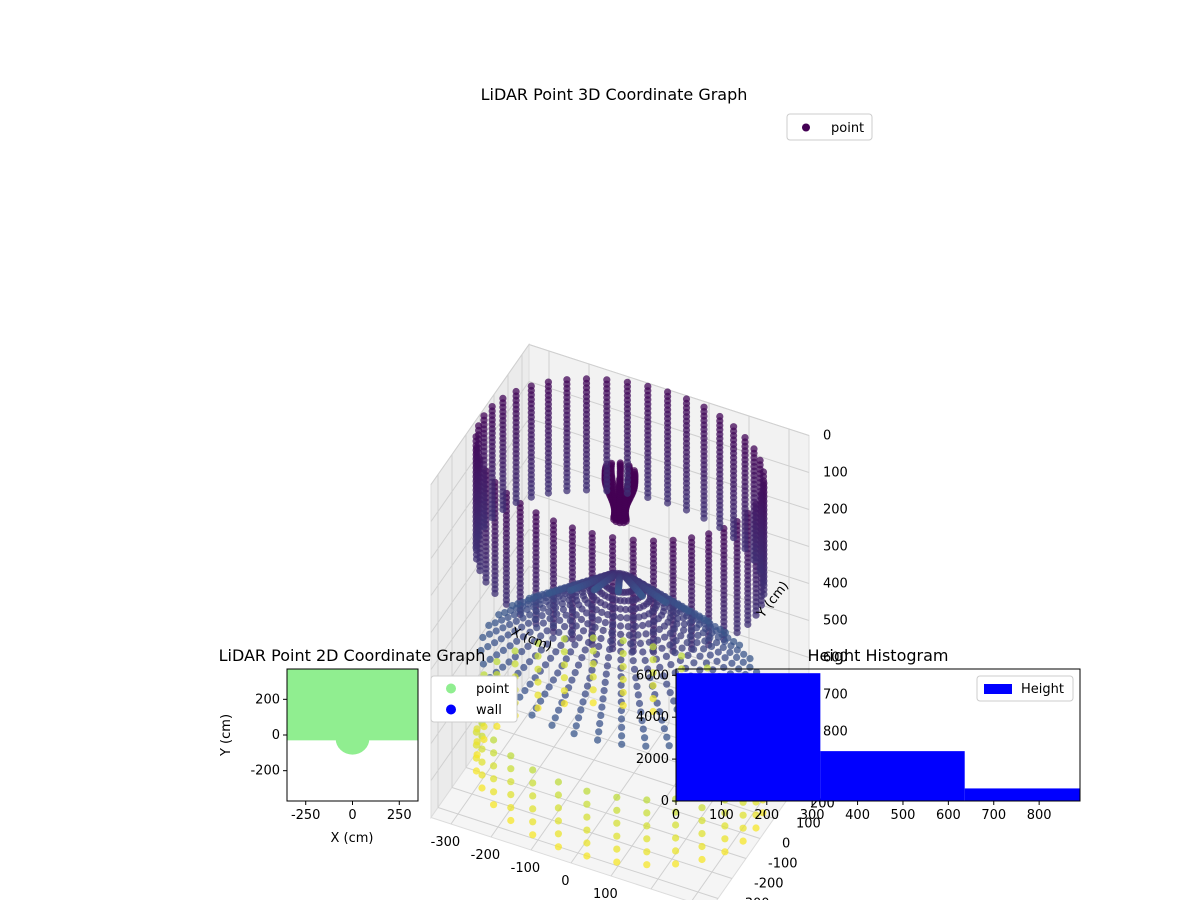 The height and width of the screenshot is (900, 1200). What do you see at coordinates (330, 757) in the screenshot?
I see `2d-ticks: -250 0 250 -200 0 200` at bounding box center [330, 757].